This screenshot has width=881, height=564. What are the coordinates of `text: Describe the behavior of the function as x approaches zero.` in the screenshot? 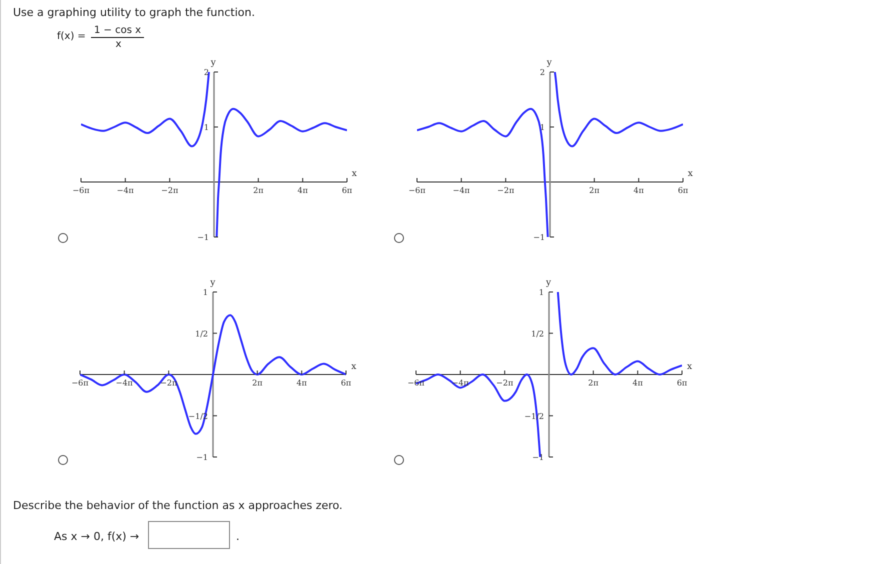 It's located at (178, 505).